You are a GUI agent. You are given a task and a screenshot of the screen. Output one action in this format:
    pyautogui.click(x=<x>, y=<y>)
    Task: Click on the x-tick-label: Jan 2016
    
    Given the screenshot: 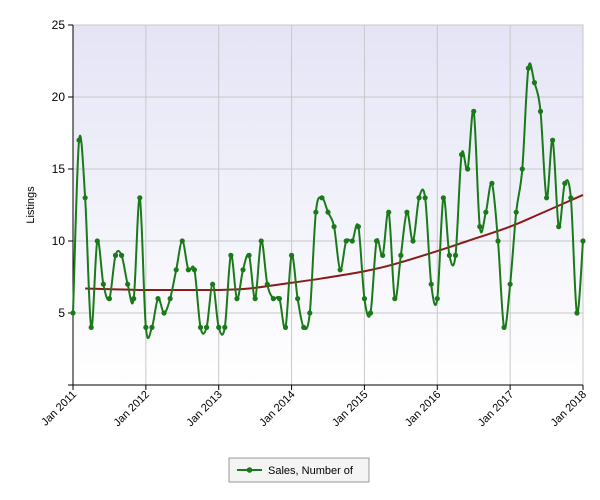 What is the action you would take?
    pyautogui.click(x=423, y=409)
    